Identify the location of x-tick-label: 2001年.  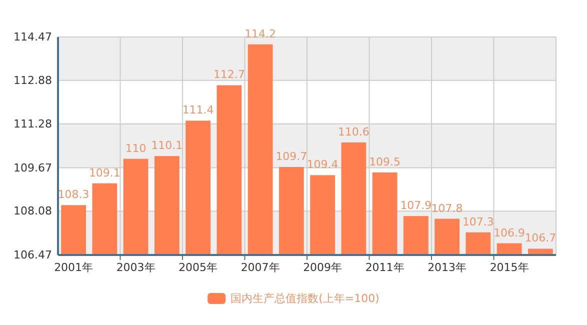
(74, 267).